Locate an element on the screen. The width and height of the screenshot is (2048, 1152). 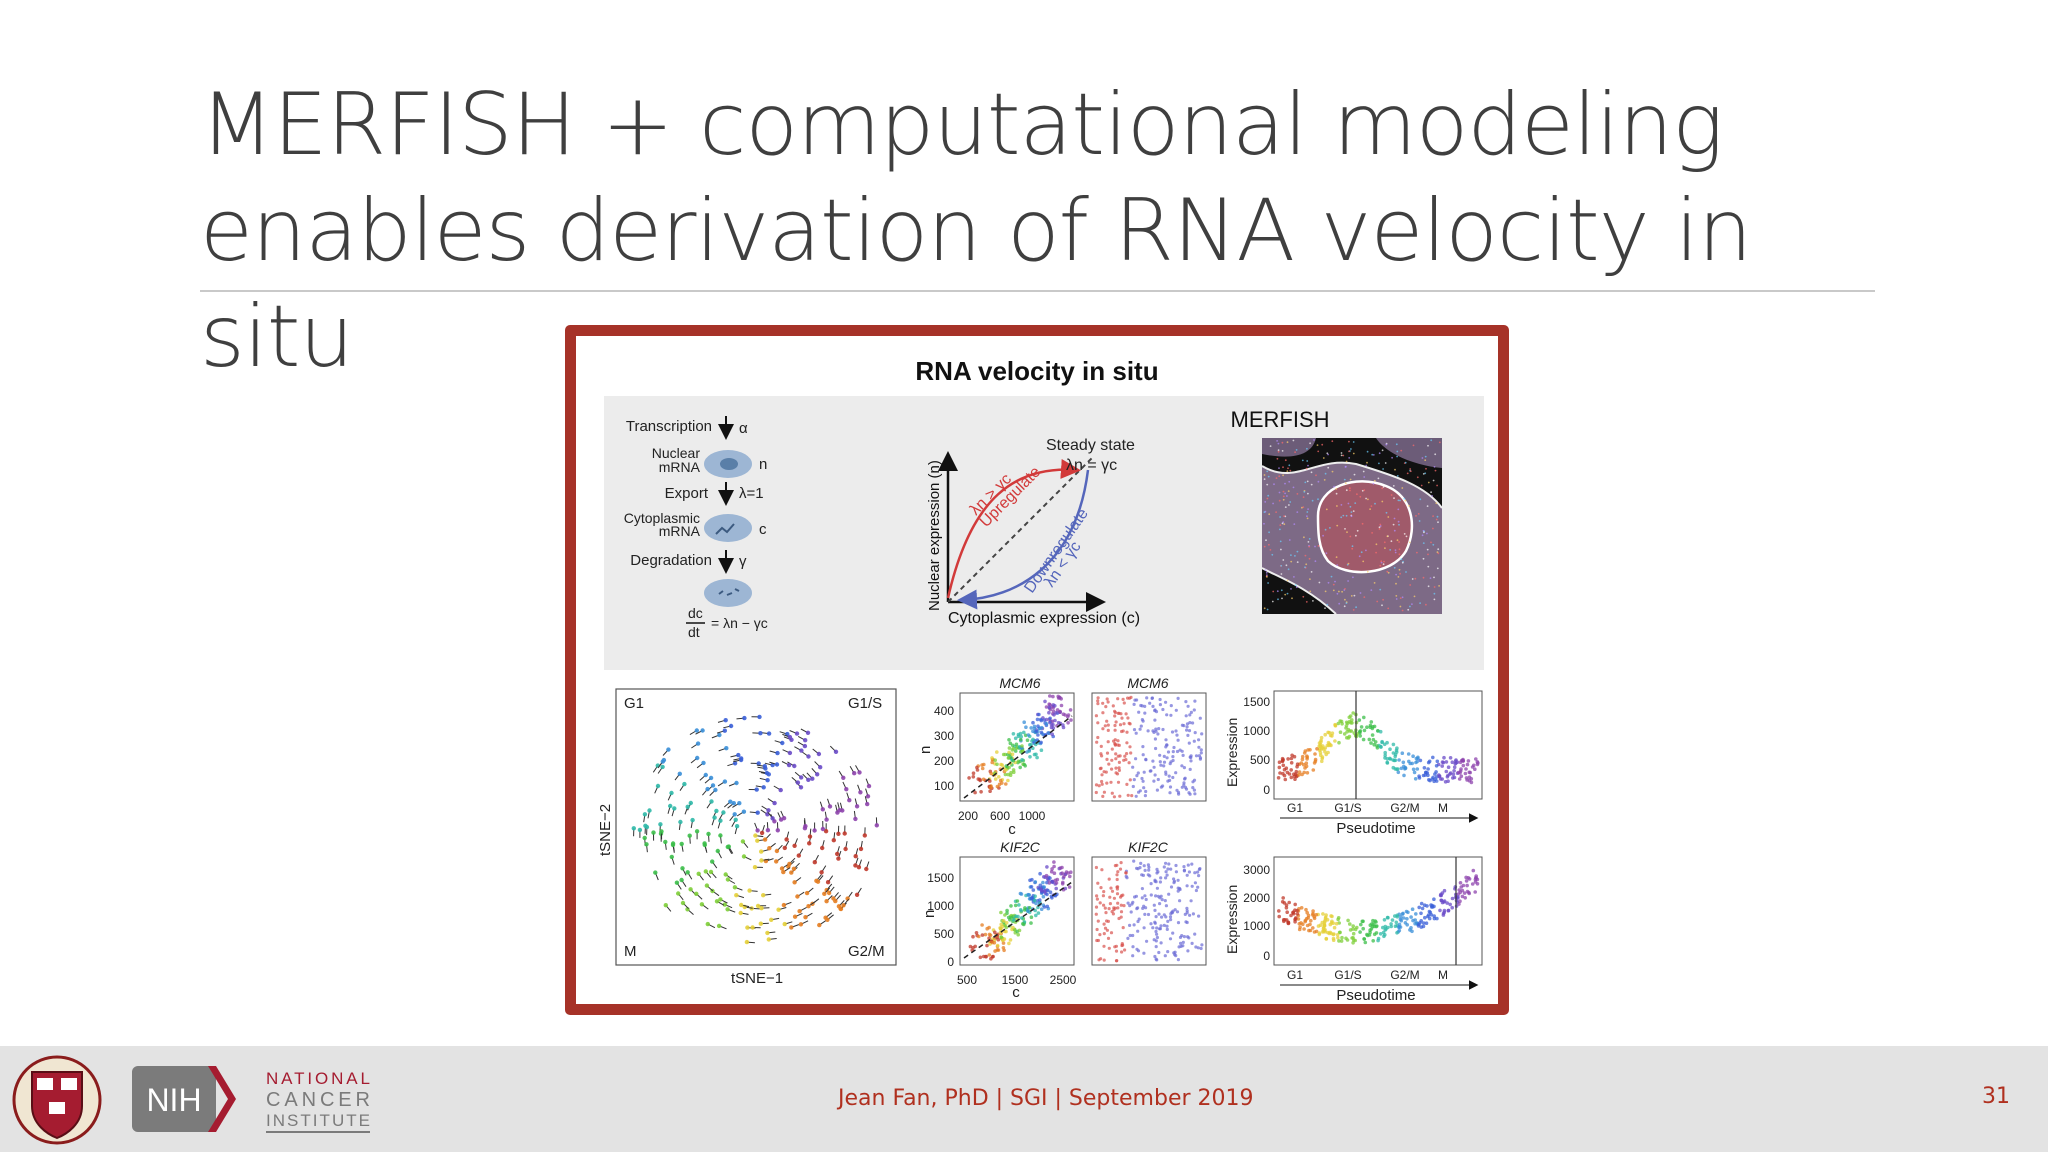
mcm6p-ytick-500: 500 is located at coordinates (1260, 760).